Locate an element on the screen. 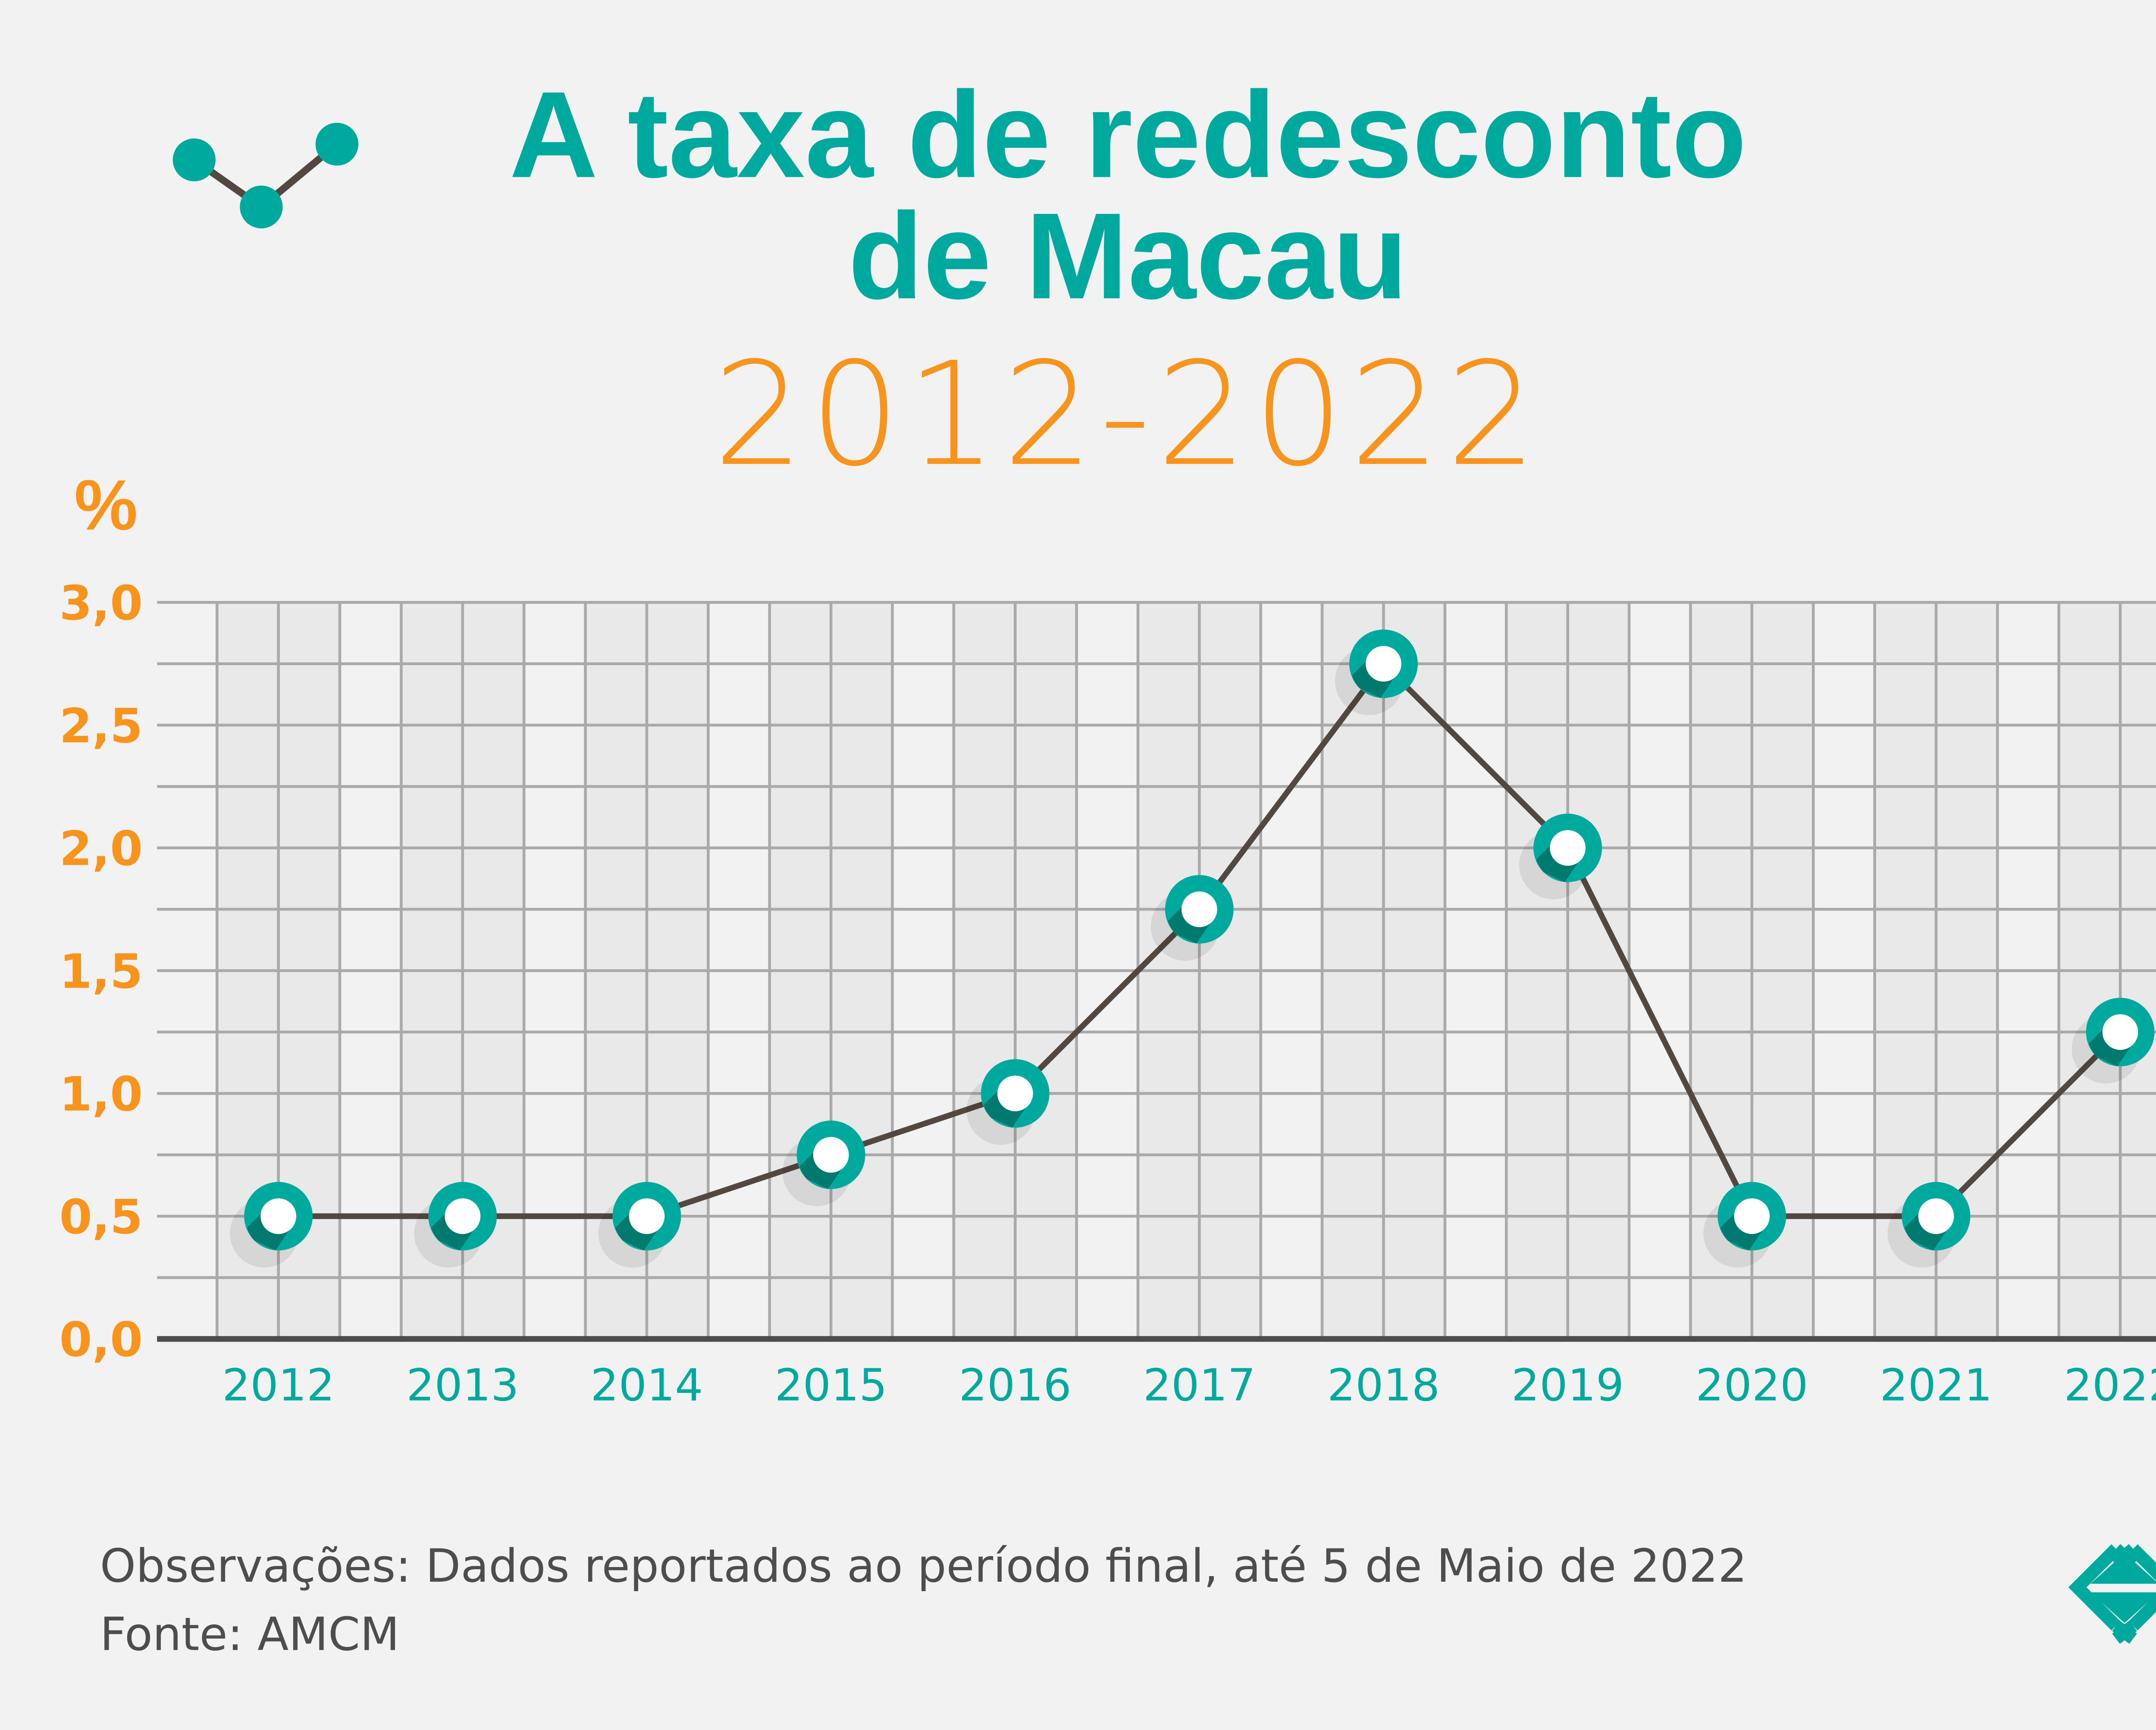 The image size is (2156, 1730). x-tick-label: 2022 is located at coordinates (2110, 1385).